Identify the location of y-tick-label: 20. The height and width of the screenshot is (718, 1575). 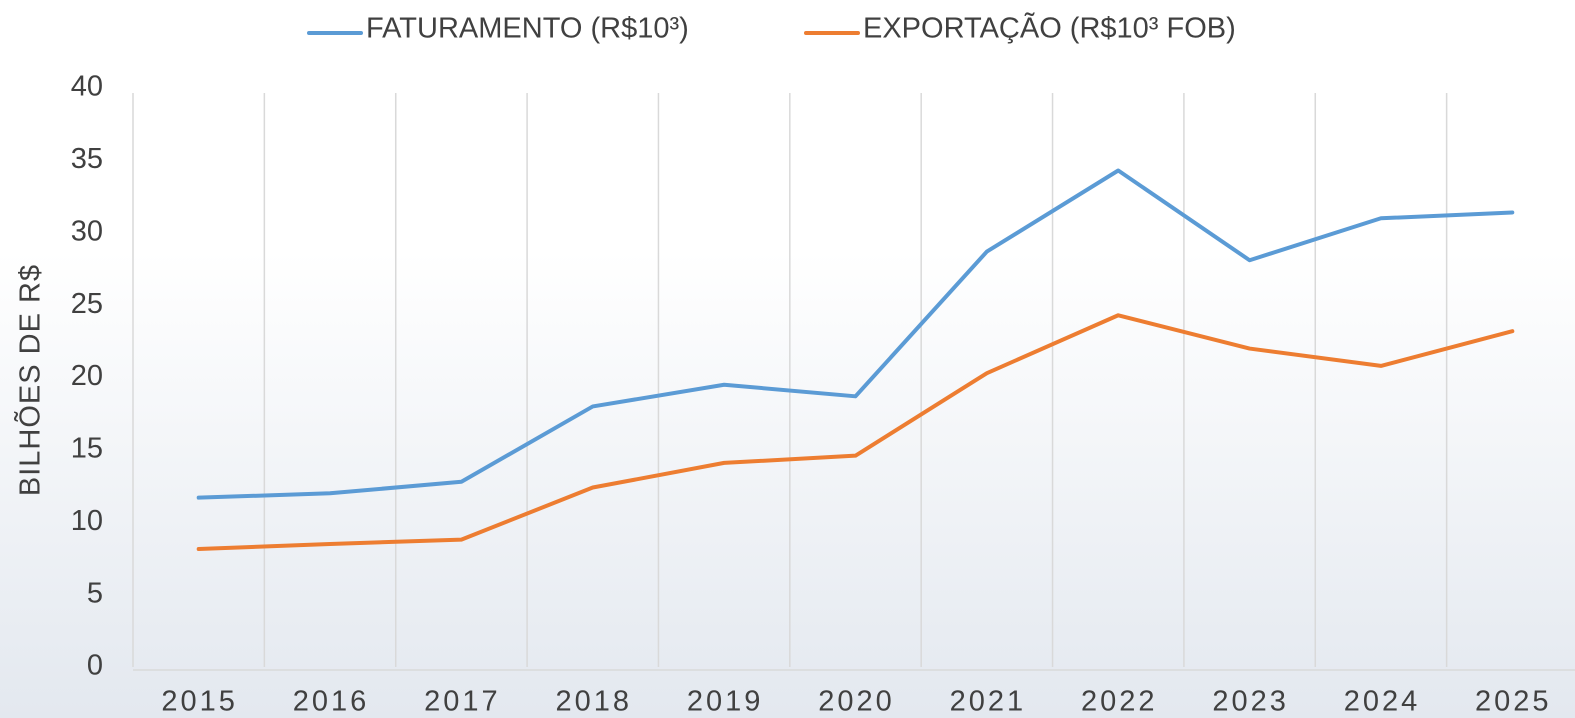
(87, 376).